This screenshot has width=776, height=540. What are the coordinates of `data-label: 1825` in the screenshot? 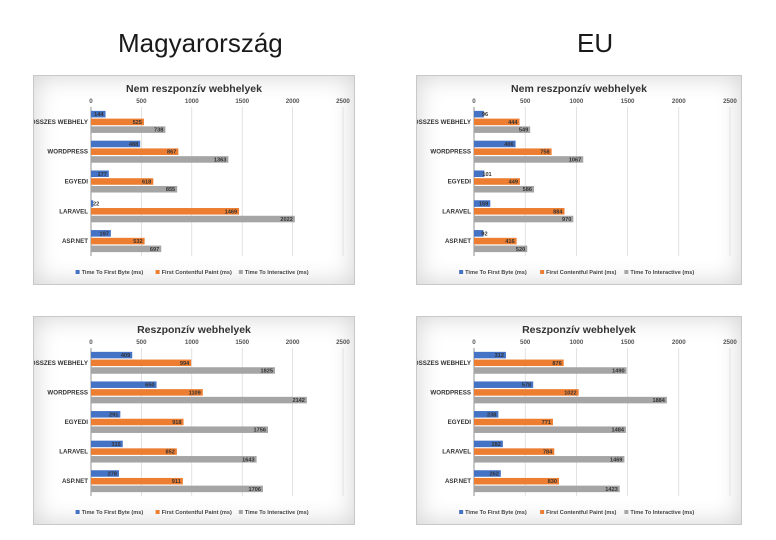 It's located at (267, 371).